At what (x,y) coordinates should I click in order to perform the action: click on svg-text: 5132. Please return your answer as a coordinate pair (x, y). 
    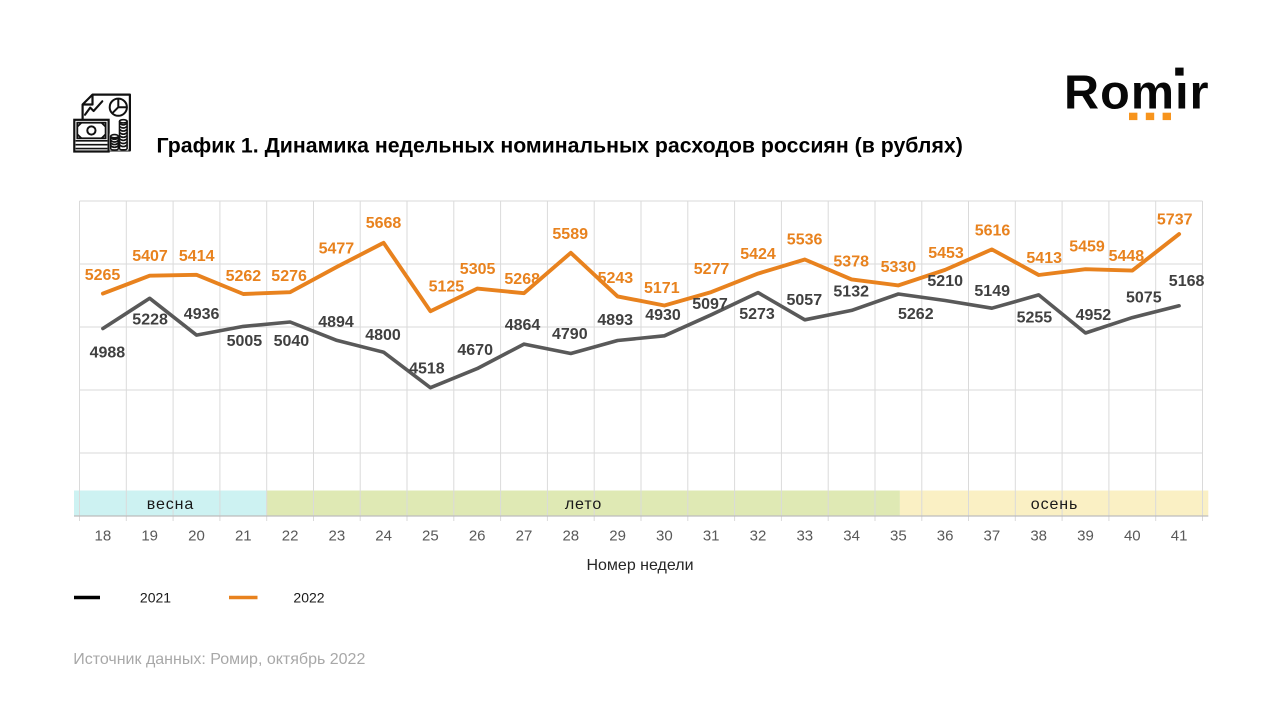
    Looking at the image, I should click on (851, 291).